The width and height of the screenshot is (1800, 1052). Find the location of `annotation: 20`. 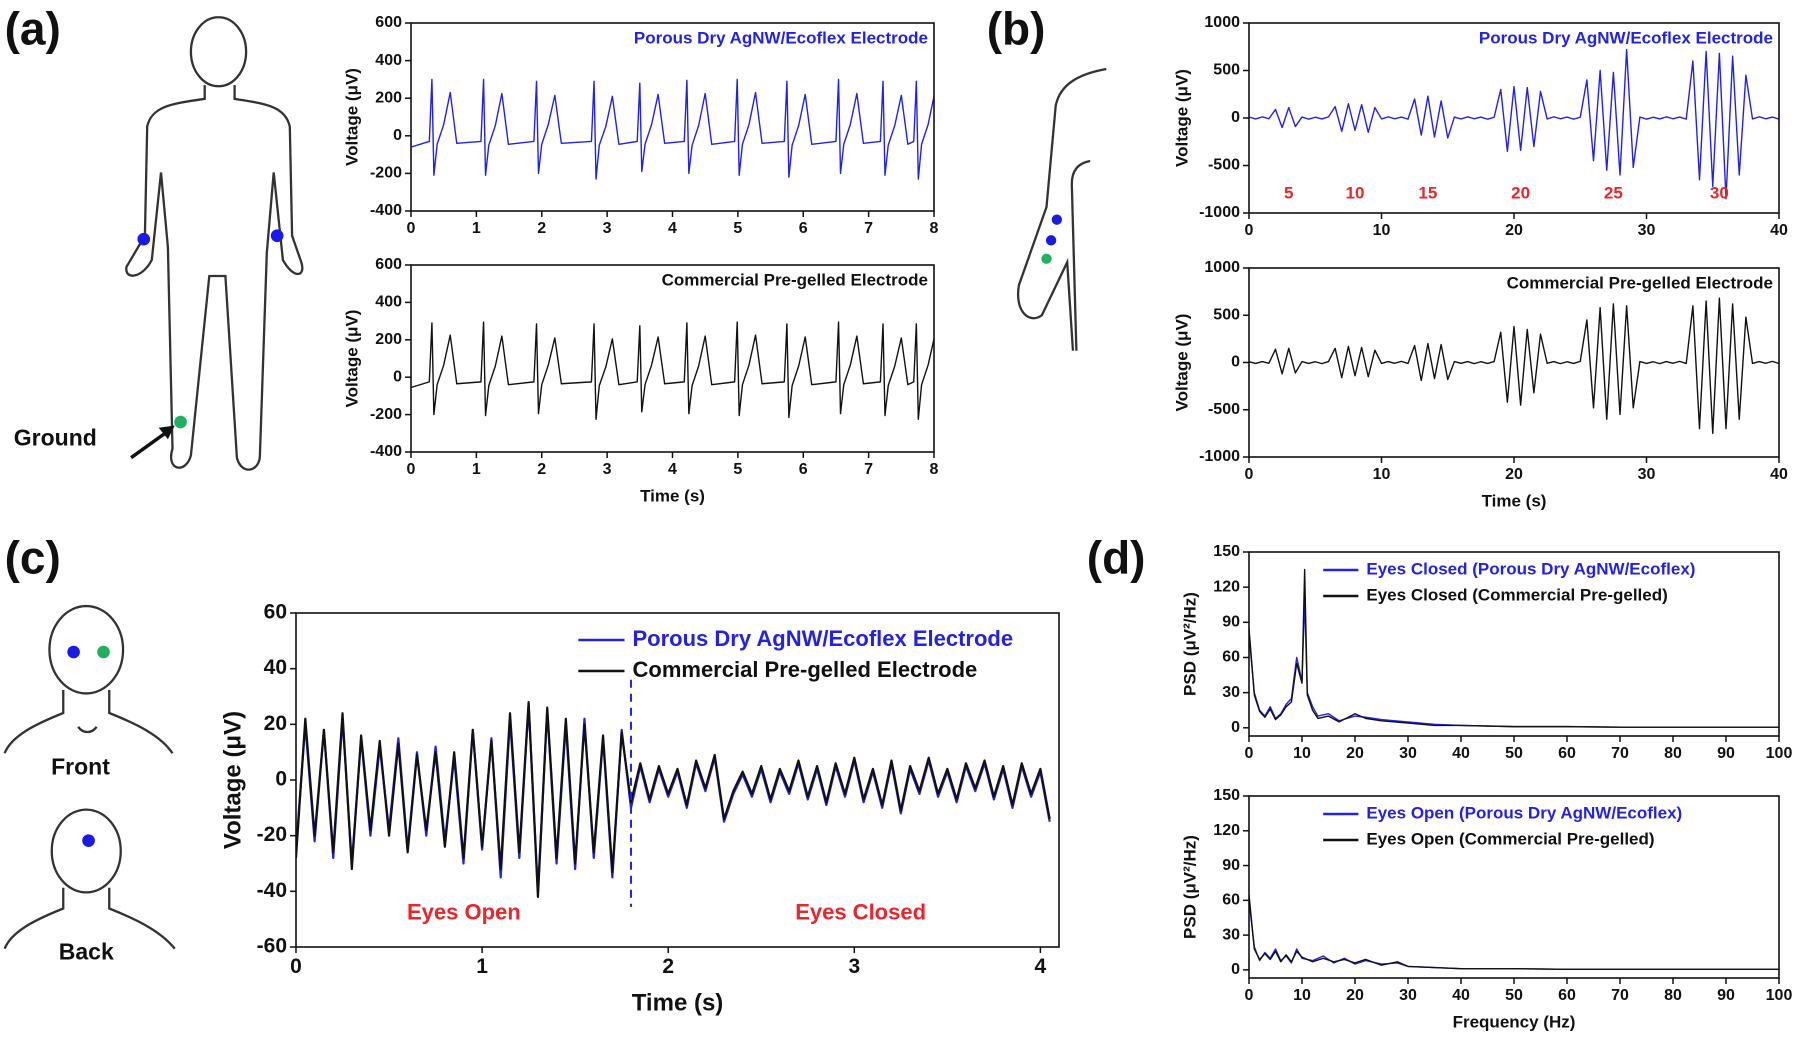

annotation: 20 is located at coordinates (1520, 192).